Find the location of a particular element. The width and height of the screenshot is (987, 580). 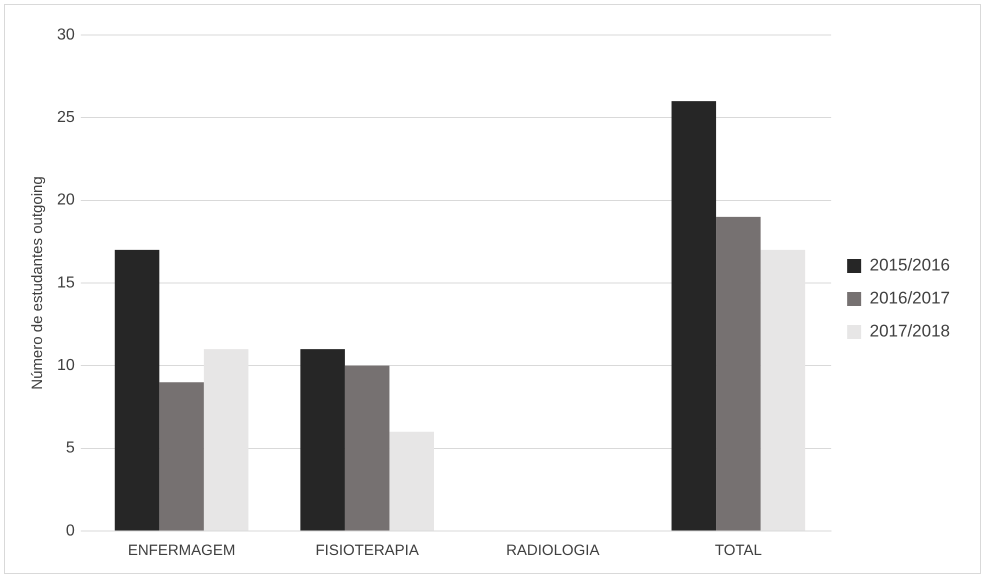

y-axis-title: Número de estudantes outgoing is located at coordinates (37, 283).